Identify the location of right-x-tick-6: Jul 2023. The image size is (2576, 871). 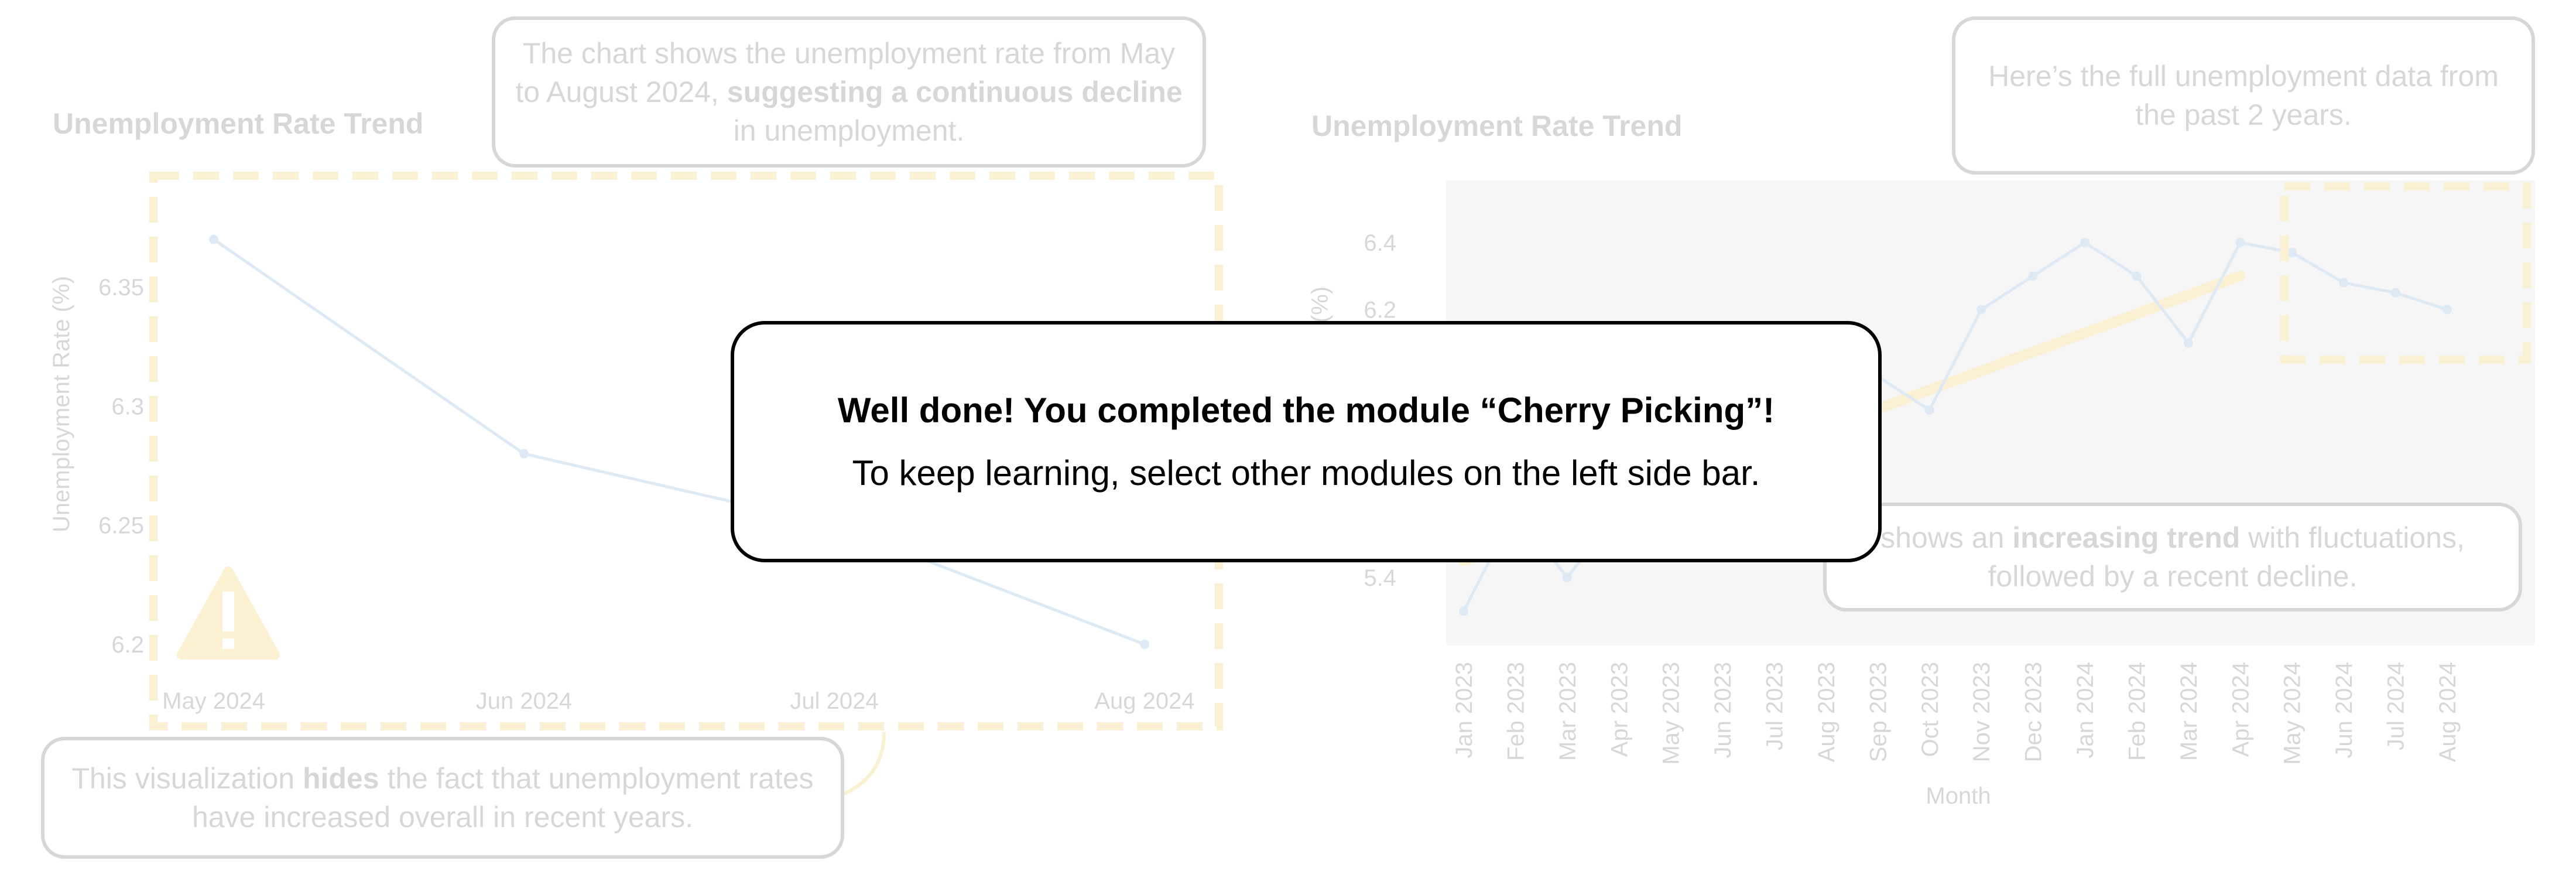
(1775, 706).